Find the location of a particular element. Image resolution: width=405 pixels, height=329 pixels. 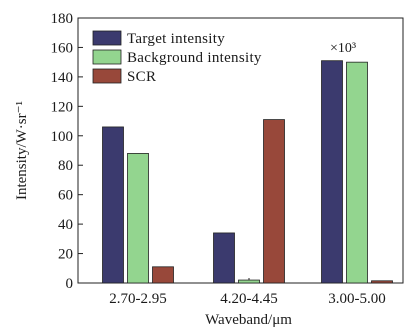

y-tick-label: 80 is located at coordinates (65, 166).